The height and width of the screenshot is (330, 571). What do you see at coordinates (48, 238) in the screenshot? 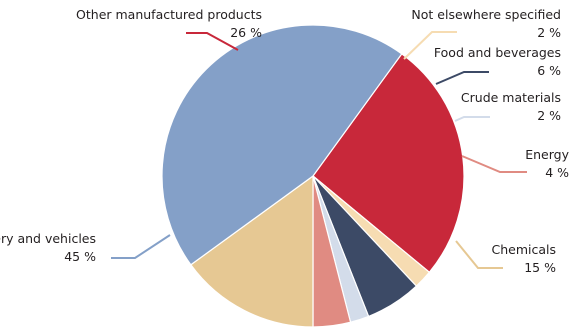
I see `slice-label: Machinery and vehicles` at bounding box center [48, 238].